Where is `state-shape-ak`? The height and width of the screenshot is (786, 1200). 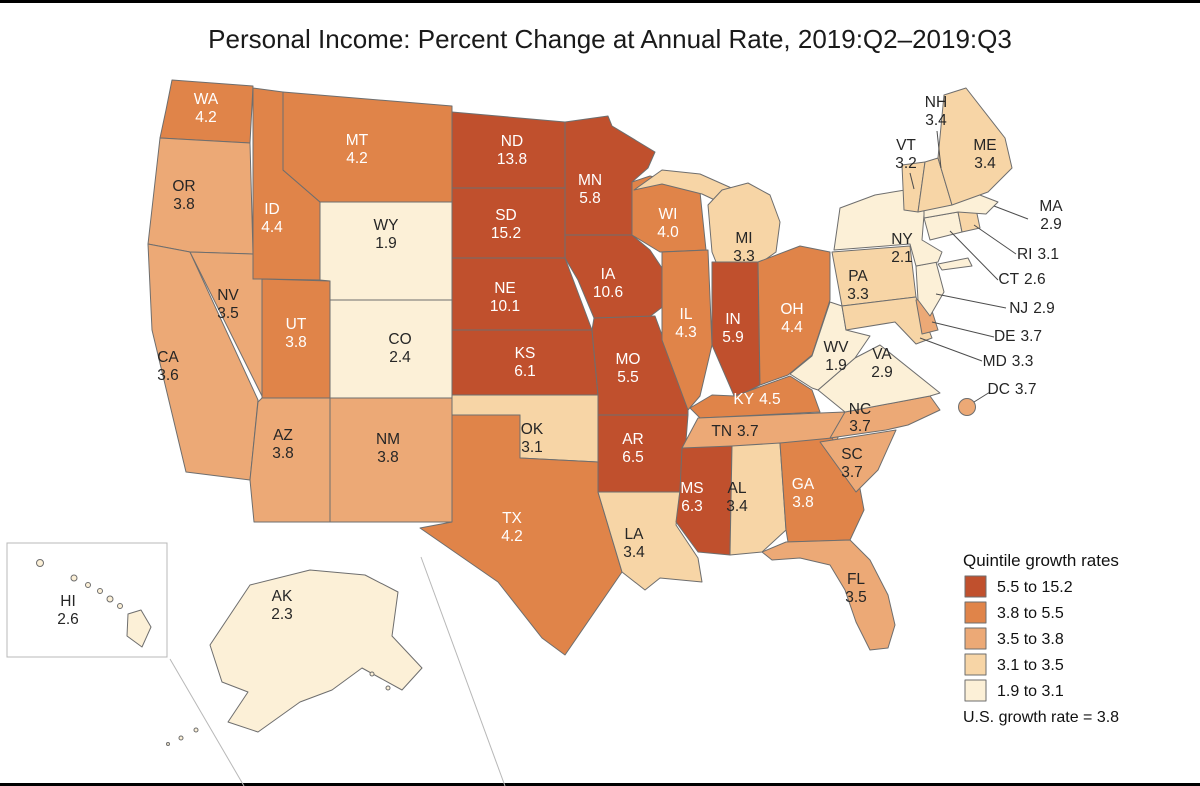
state-shape-ak is located at coordinates (316, 651).